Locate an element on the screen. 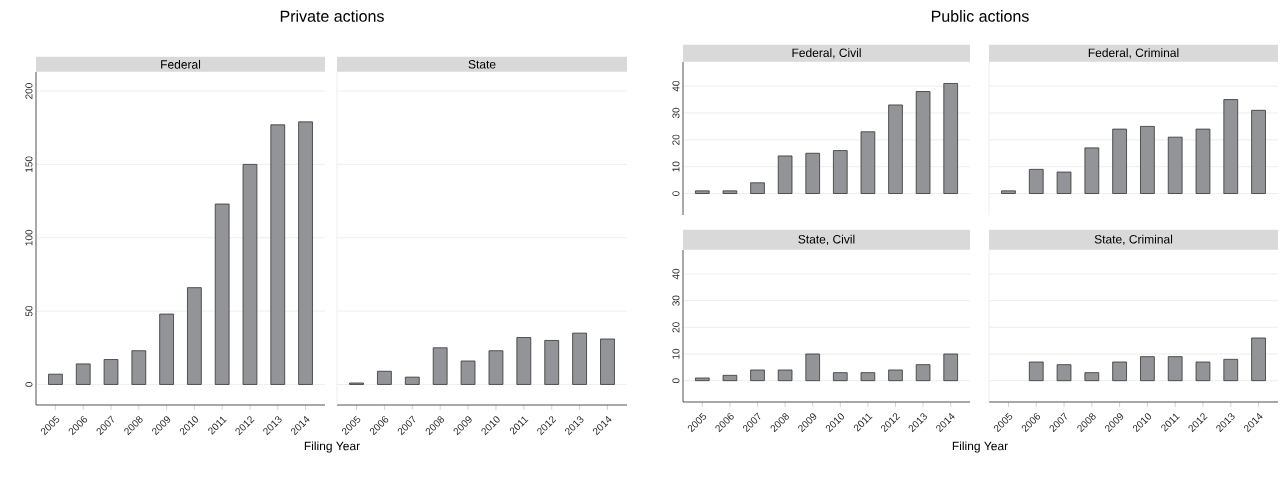  chart-subtitle: State, Criminal is located at coordinates (1133, 239).